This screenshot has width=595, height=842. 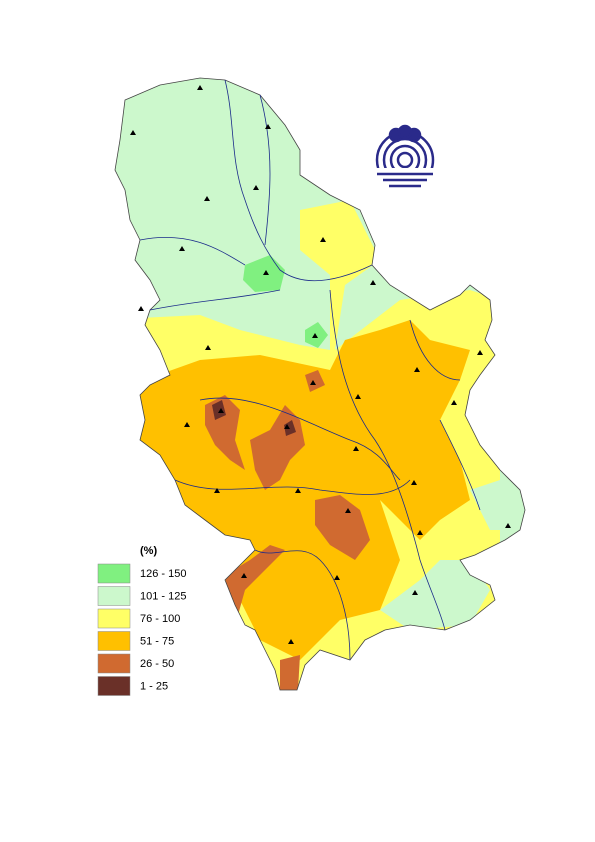 I want to click on legend-label: 51 - 75, so click(x=157, y=641).